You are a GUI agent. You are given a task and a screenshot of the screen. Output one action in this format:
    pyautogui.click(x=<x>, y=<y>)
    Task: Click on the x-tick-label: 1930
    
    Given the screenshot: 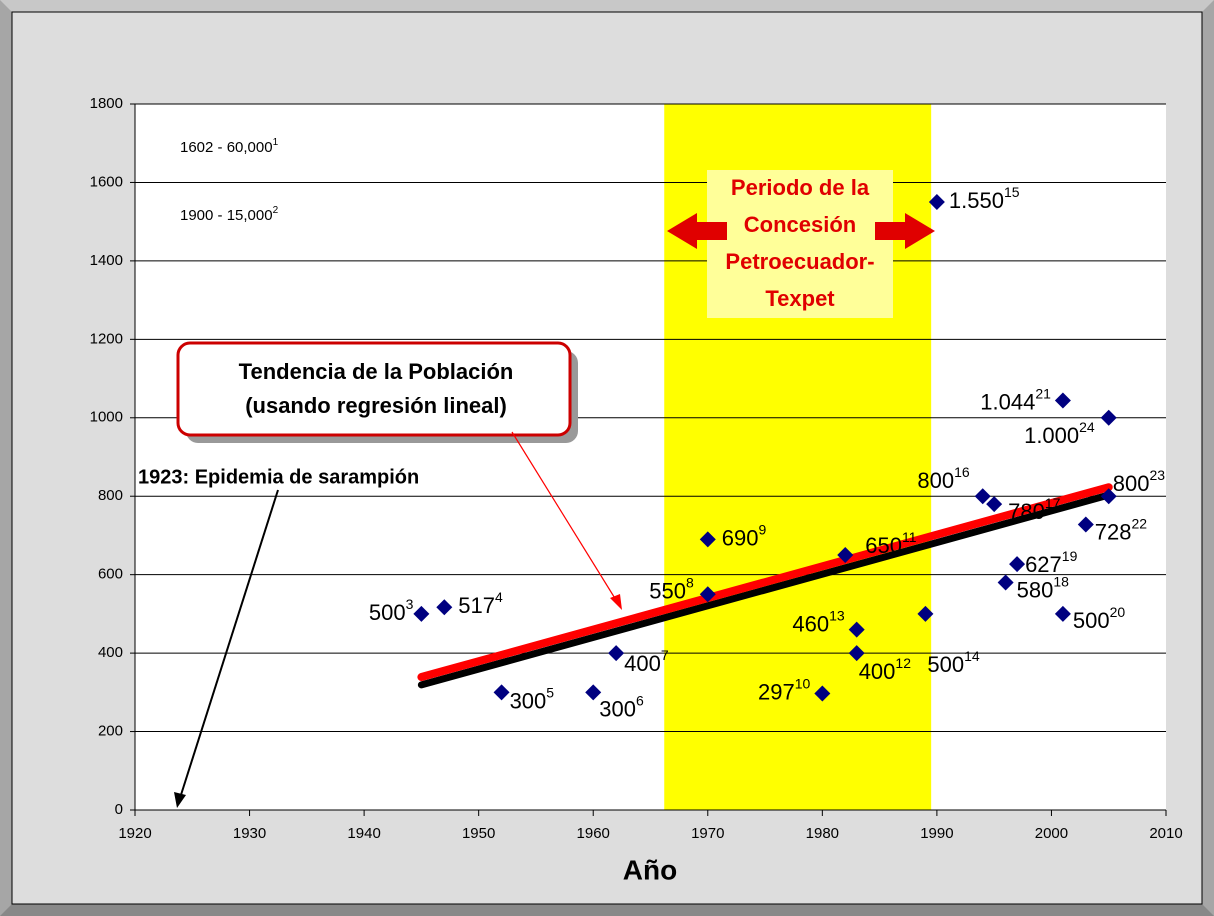 What is the action you would take?
    pyautogui.click(x=249, y=833)
    